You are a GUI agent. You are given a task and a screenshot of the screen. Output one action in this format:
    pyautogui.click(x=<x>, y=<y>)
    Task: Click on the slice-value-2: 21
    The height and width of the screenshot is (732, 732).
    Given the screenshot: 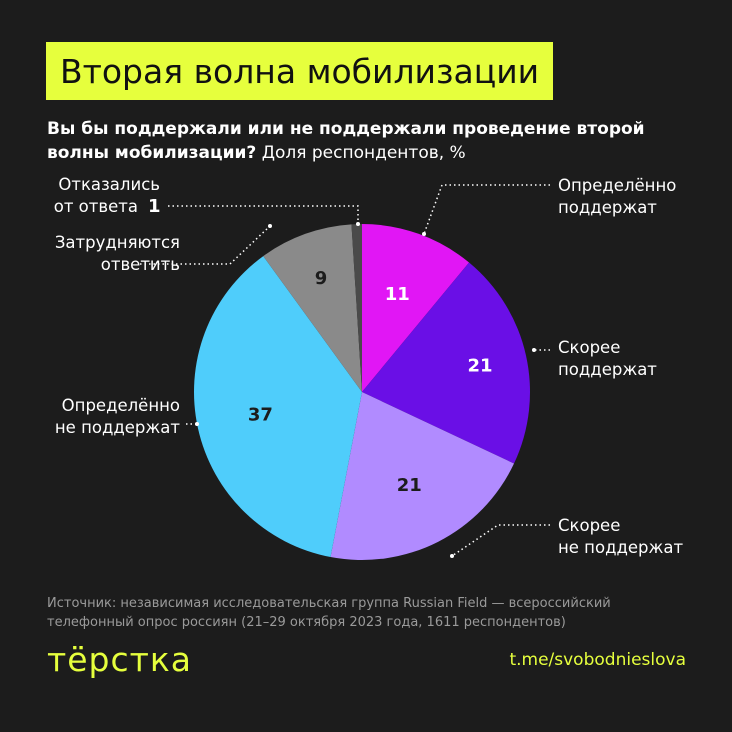 What is the action you would take?
    pyautogui.click(x=480, y=366)
    